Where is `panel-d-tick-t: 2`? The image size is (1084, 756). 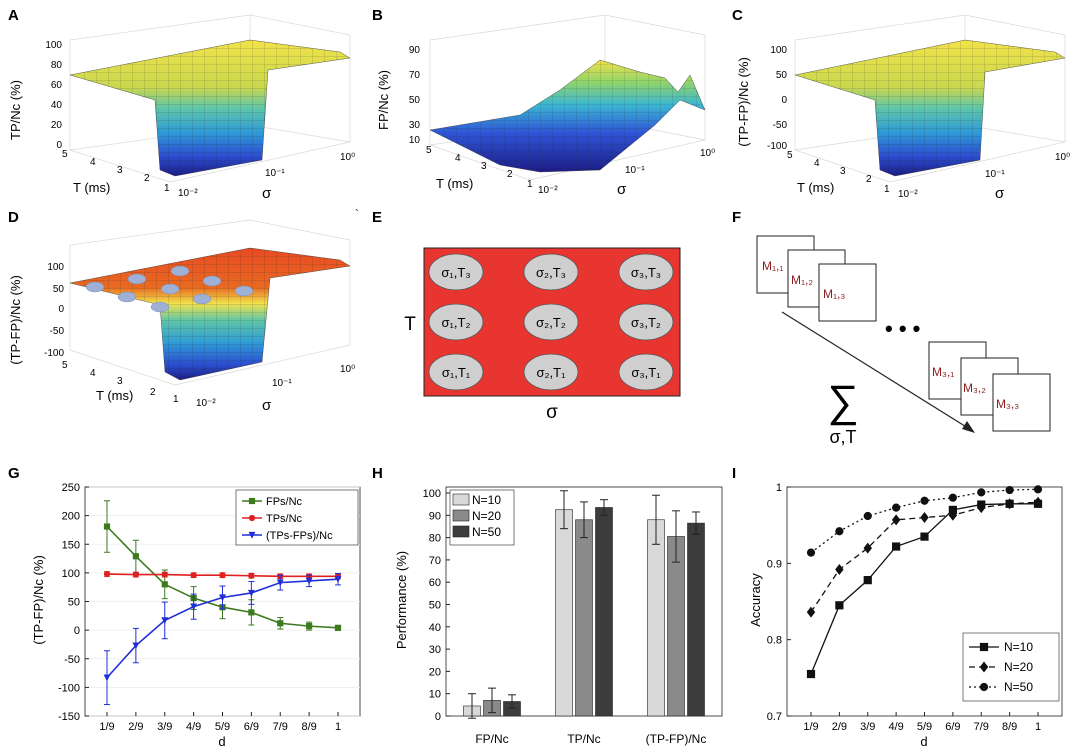 panel-d-tick-t: 2 is located at coordinates (153, 392).